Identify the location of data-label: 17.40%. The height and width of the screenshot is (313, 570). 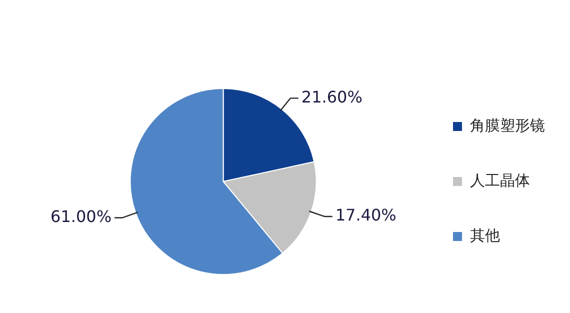
(365, 215).